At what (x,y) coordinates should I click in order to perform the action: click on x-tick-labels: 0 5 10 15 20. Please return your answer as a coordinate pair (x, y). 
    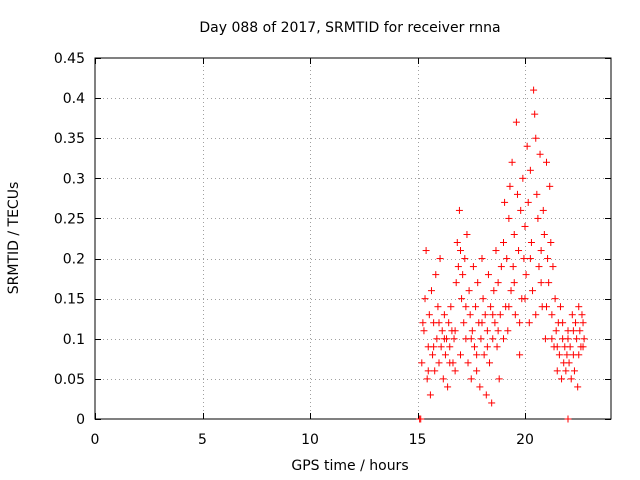
    Looking at the image, I should click on (312, 440).